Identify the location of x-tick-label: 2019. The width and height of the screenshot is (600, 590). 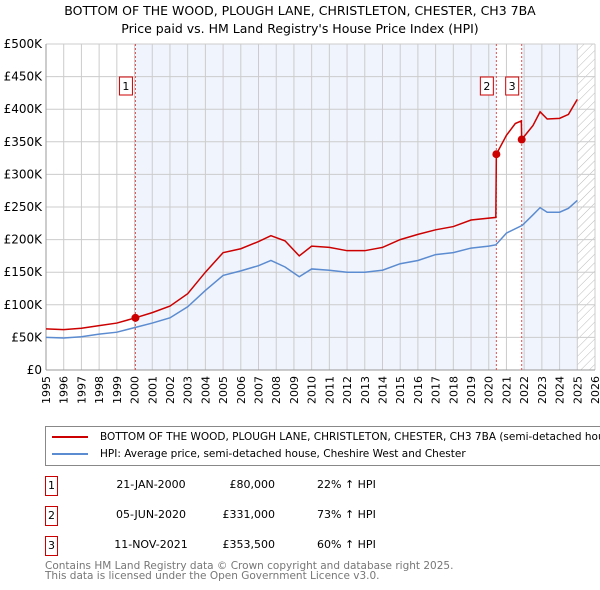
(471, 390).